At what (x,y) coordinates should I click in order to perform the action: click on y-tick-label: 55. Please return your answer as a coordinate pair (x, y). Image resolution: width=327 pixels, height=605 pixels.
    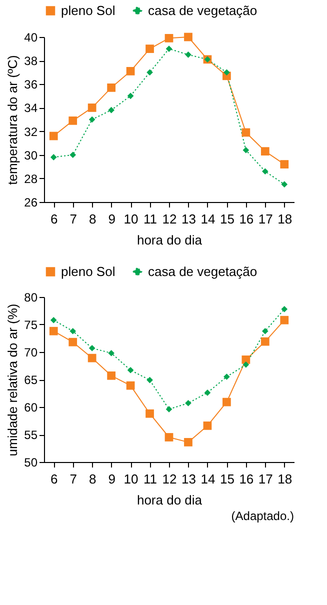
    Looking at the image, I should click on (31, 435).